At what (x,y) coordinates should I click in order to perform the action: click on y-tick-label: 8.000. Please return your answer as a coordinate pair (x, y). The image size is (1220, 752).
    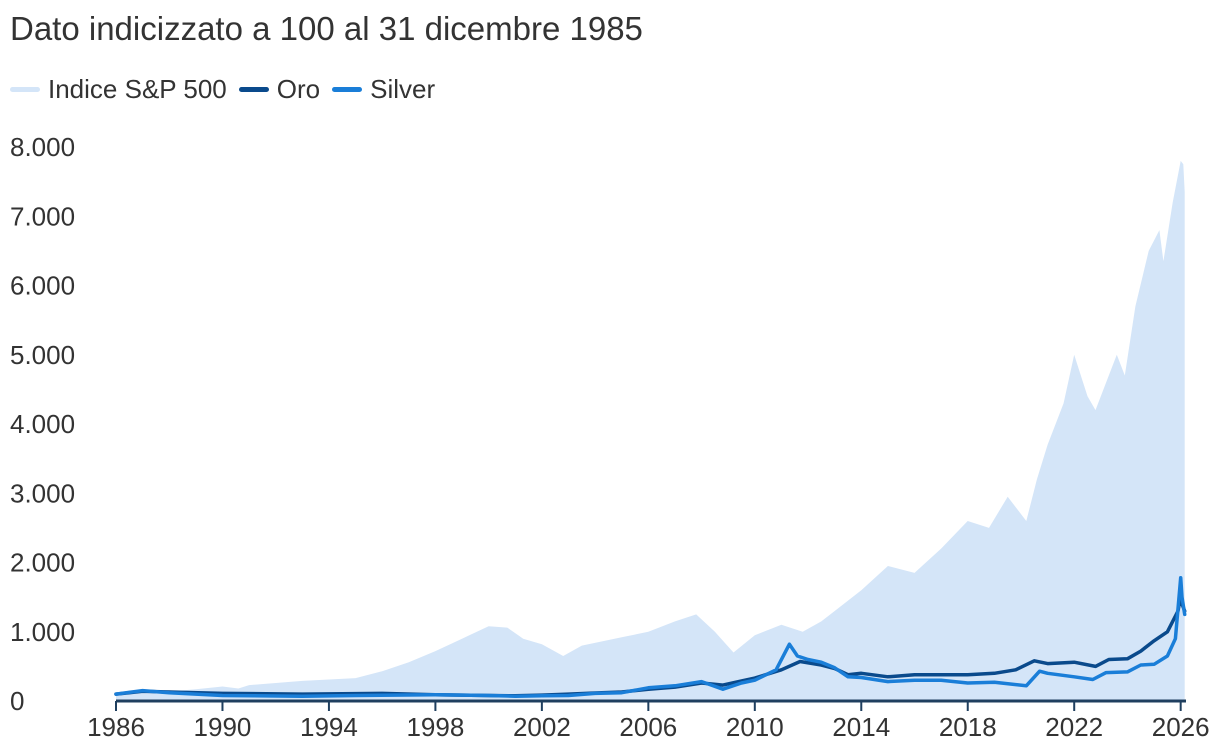
    Looking at the image, I should click on (42, 147).